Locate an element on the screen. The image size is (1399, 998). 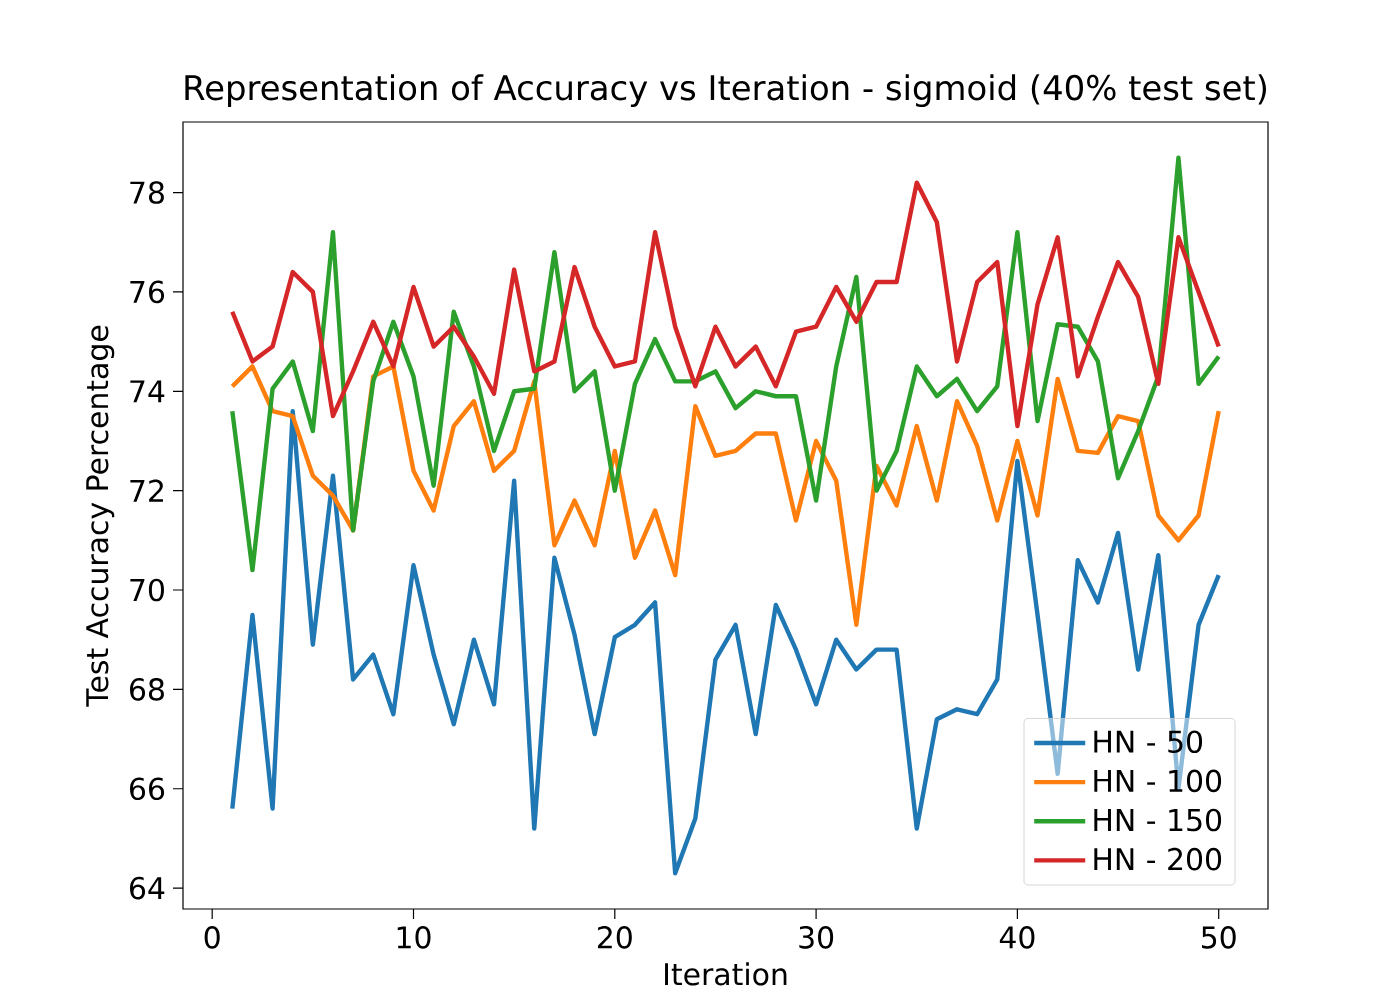
y-tick-label: 78 is located at coordinates (147, 192).